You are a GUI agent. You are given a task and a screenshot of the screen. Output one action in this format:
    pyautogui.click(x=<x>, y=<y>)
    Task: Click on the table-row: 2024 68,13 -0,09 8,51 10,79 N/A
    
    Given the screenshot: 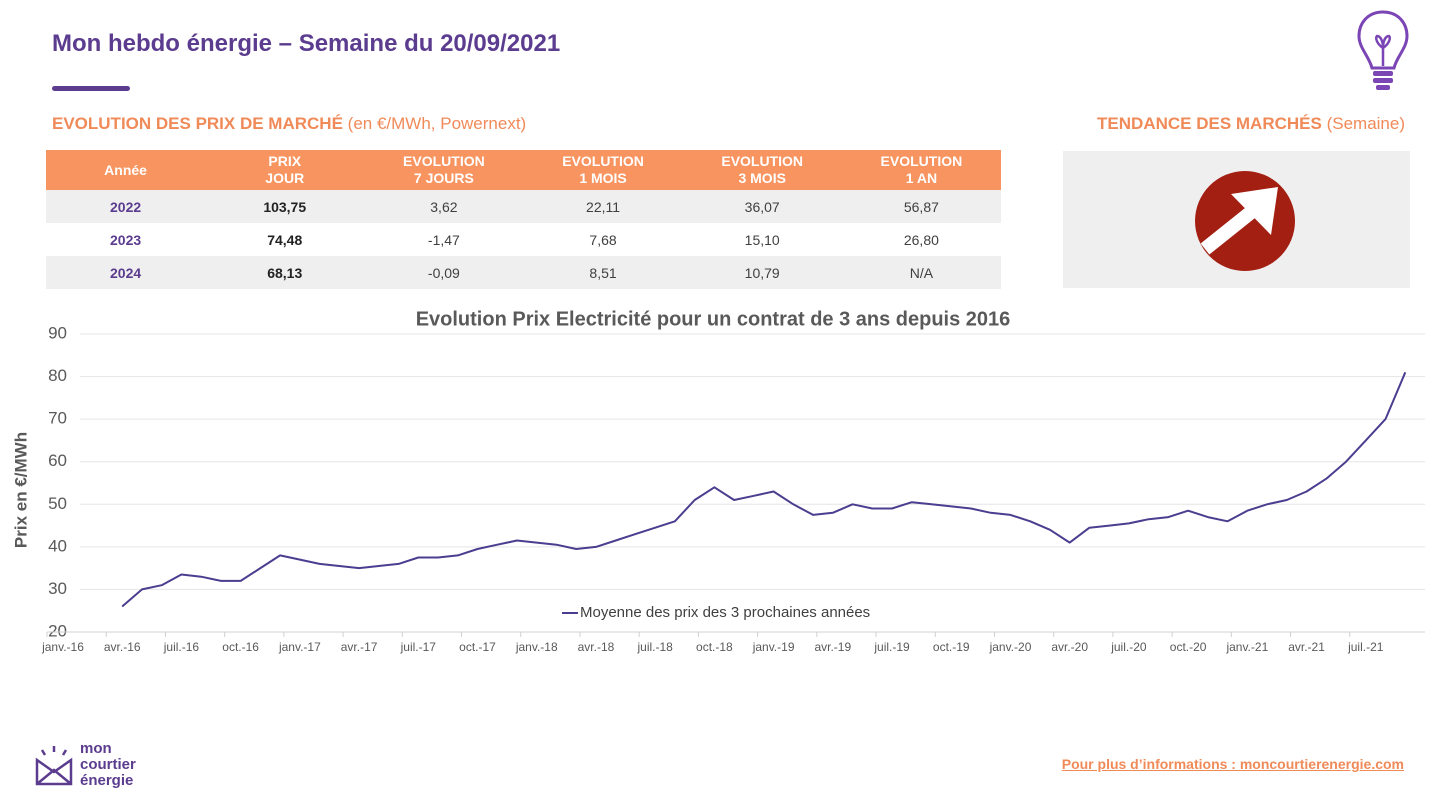 What is the action you would take?
    pyautogui.click(x=523, y=272)
    